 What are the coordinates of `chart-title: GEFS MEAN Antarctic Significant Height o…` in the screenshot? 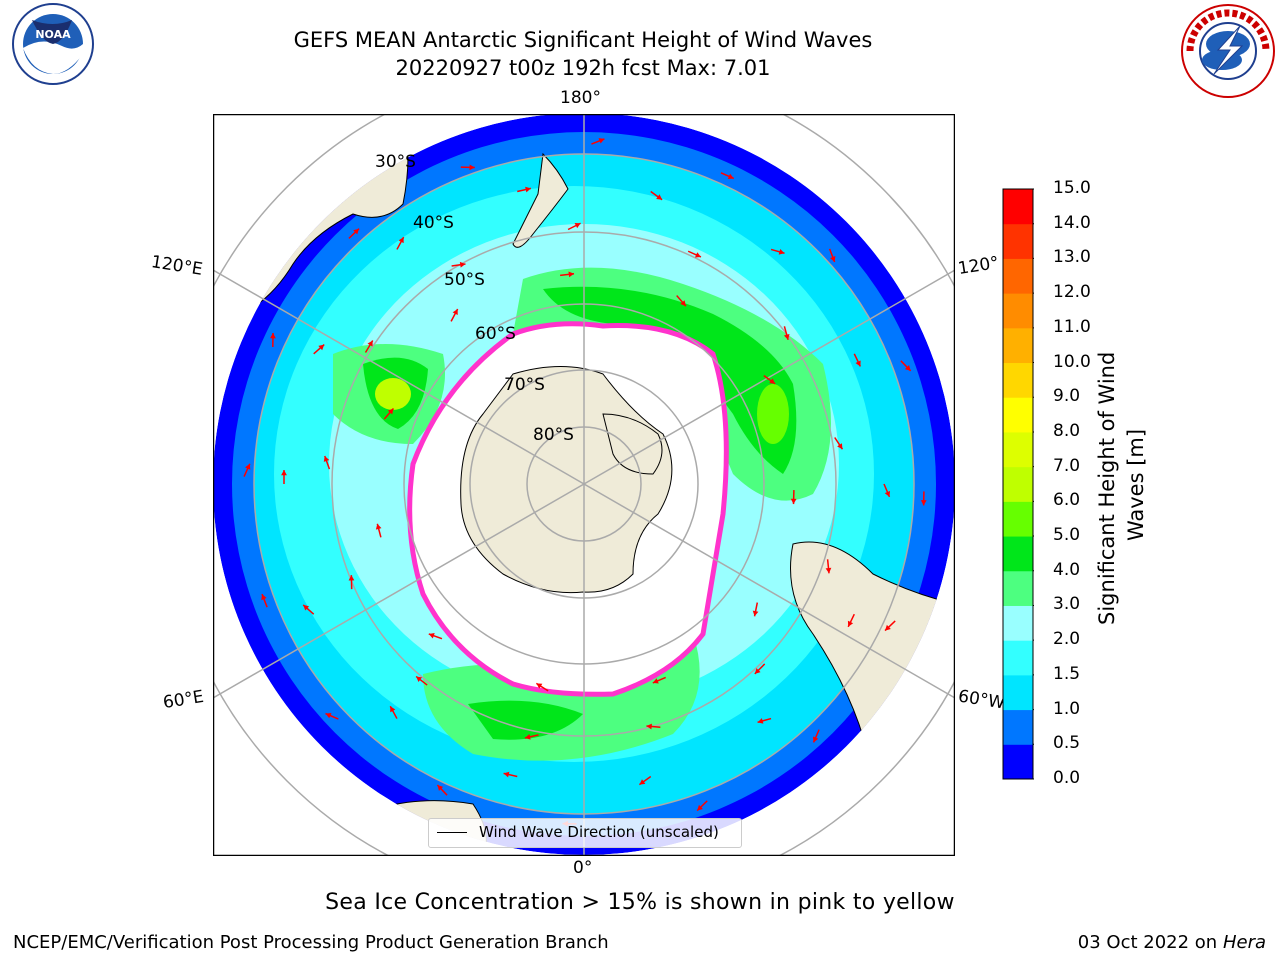 It's located at (583, 40).